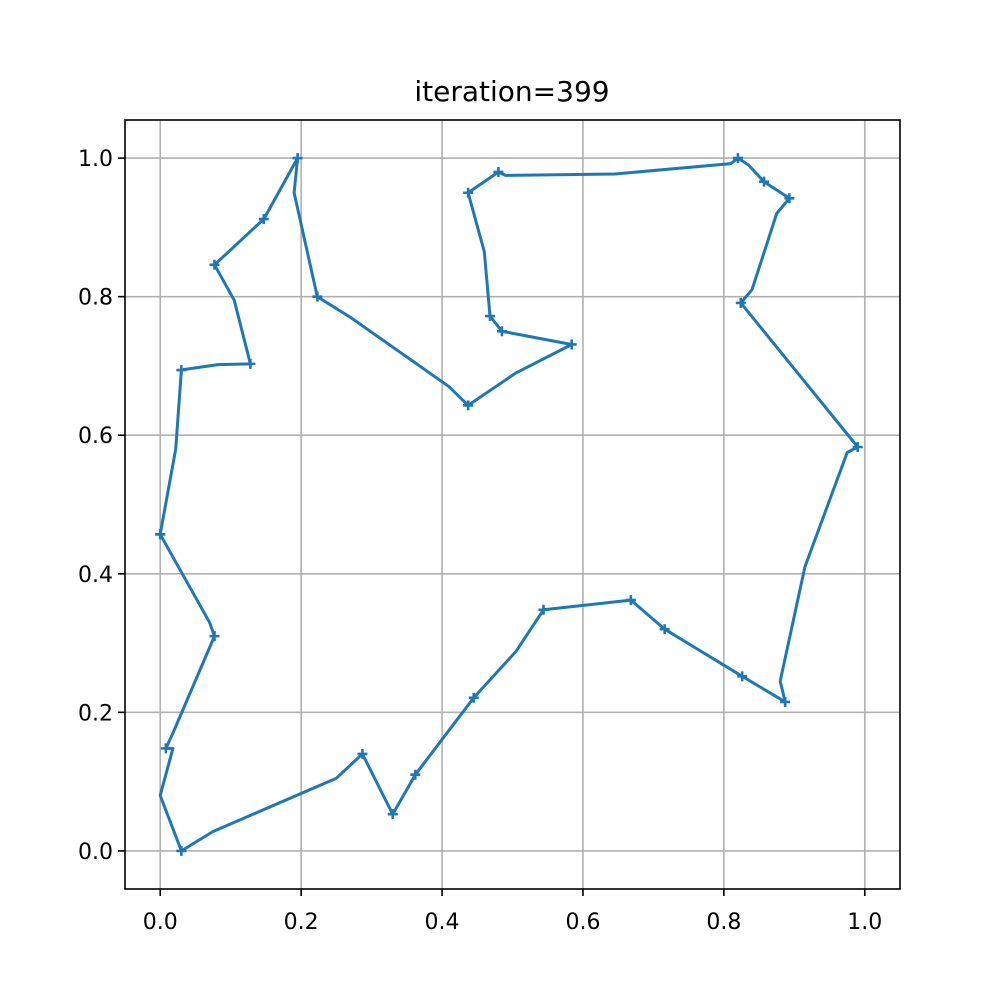  What do you see at coordinates (582, 922) in the screenshot?
I see `x-tick-label: 0.6` at bounding box center [582, 922].